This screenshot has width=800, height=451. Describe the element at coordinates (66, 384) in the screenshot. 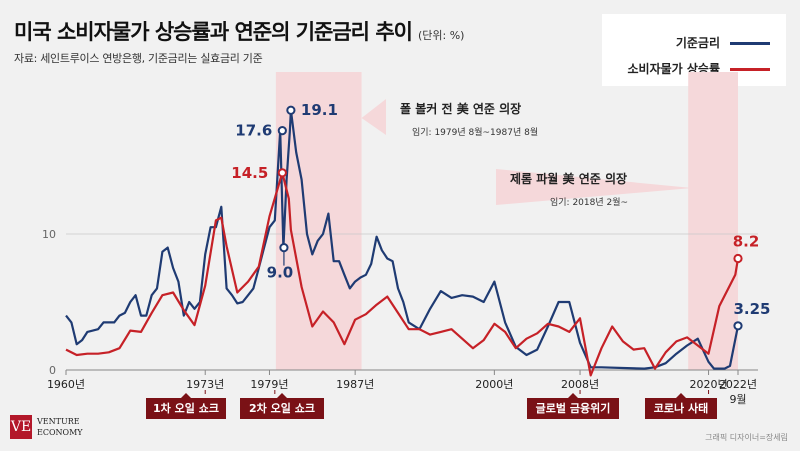

I see `xtick-label-0: 1960년` at that location.